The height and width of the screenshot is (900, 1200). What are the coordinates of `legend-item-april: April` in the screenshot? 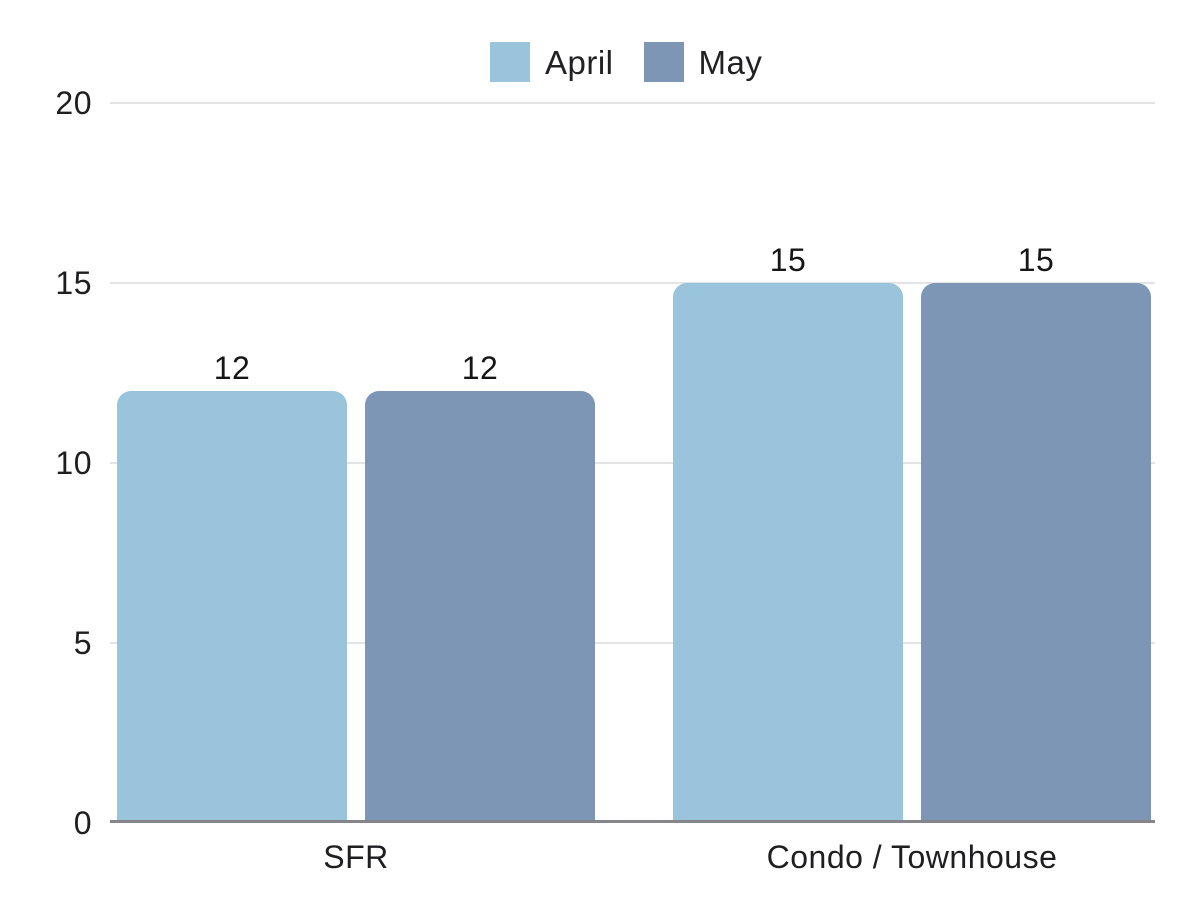 It's located at (552, 62).